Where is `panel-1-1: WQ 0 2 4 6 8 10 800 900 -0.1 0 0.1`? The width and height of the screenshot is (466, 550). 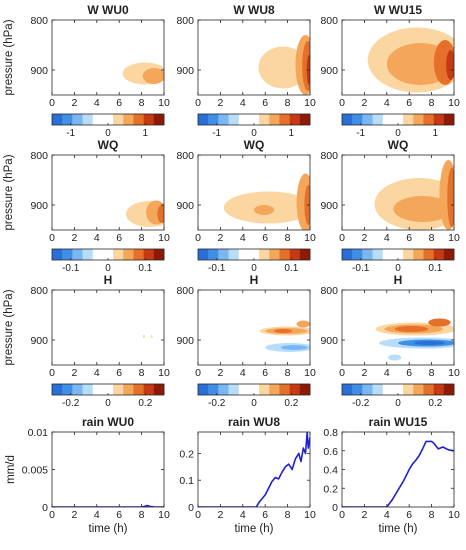
panel-1-1: WQ 0 2 4 6 8 10 800 900 -0.1 0 0.1 is located at coordinates (246, 206).